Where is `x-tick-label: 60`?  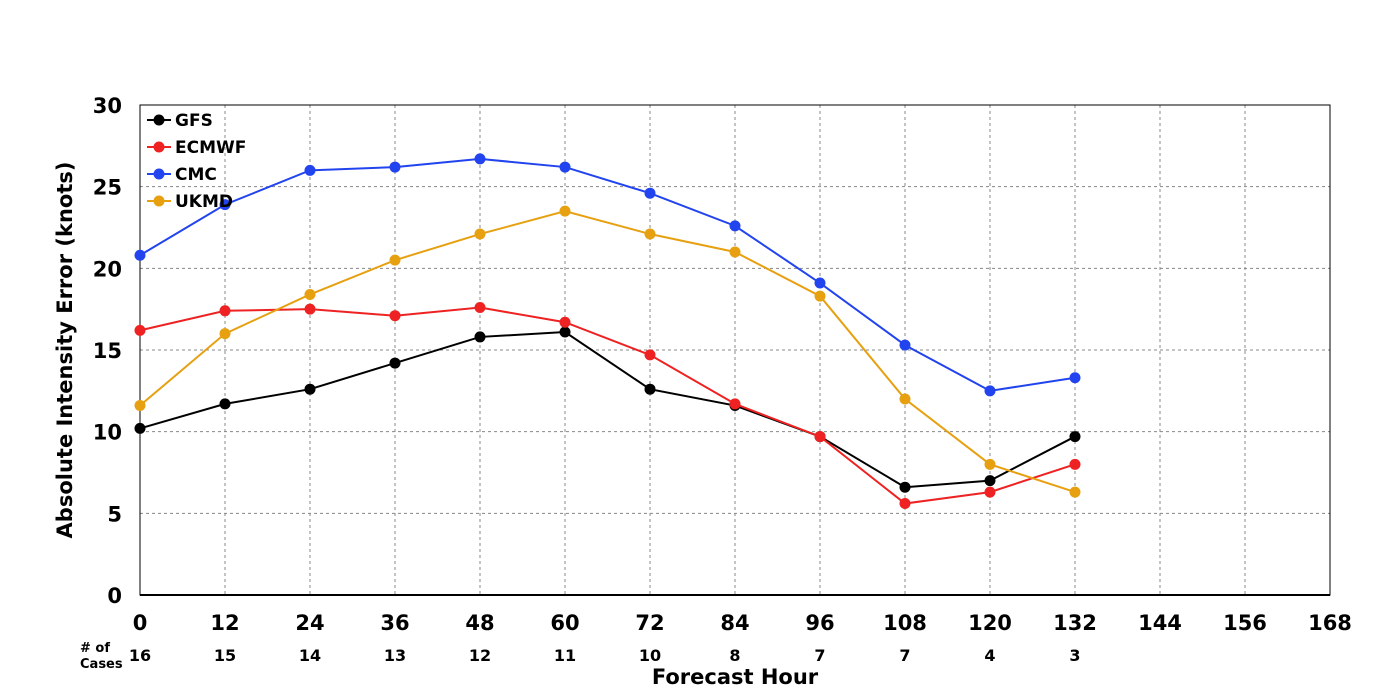
x-tick-label: 60 is located at coordinates (564, 623).